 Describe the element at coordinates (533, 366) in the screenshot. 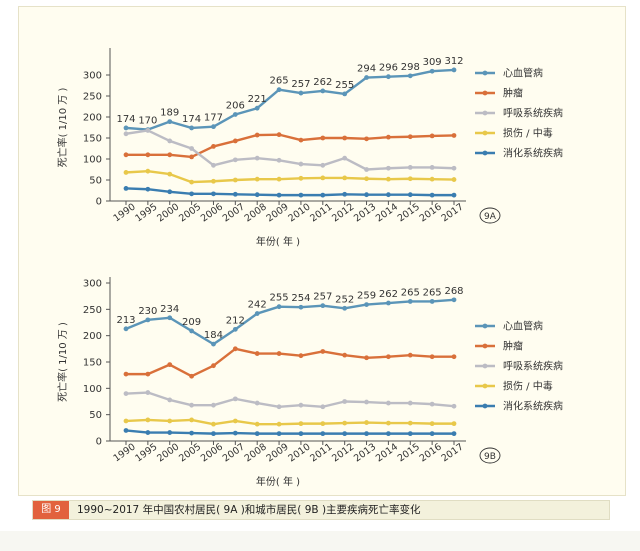

I see `legend-label: 呼吸系统疾病` at that location.